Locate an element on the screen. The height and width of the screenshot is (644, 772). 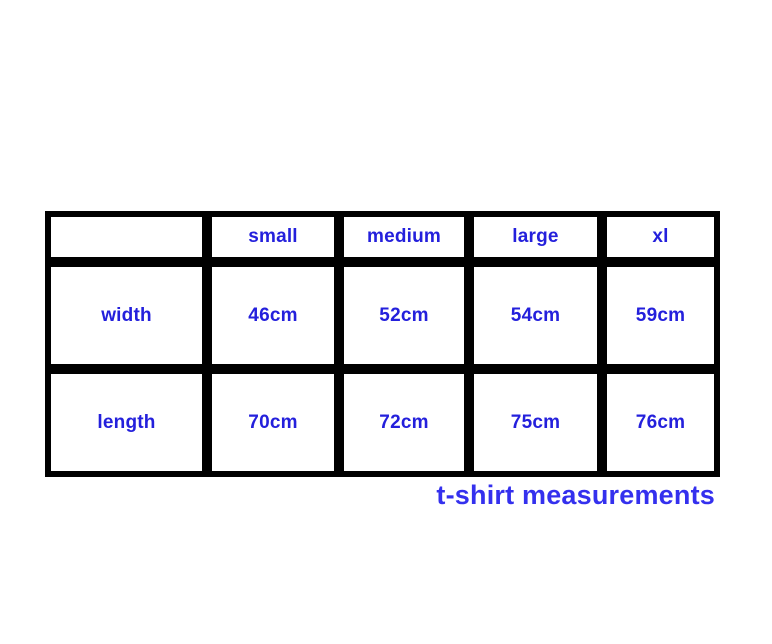
table-caption: t-shirt measurements is located at coordinates (575, 495).